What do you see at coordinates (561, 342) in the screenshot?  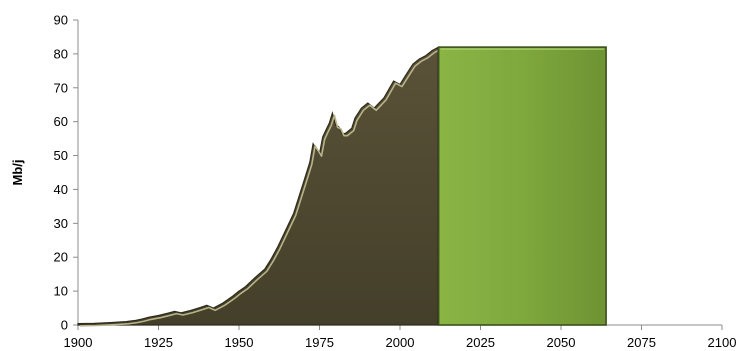 I see `x-tick-label: 2050` at bounding box center [561, 342].